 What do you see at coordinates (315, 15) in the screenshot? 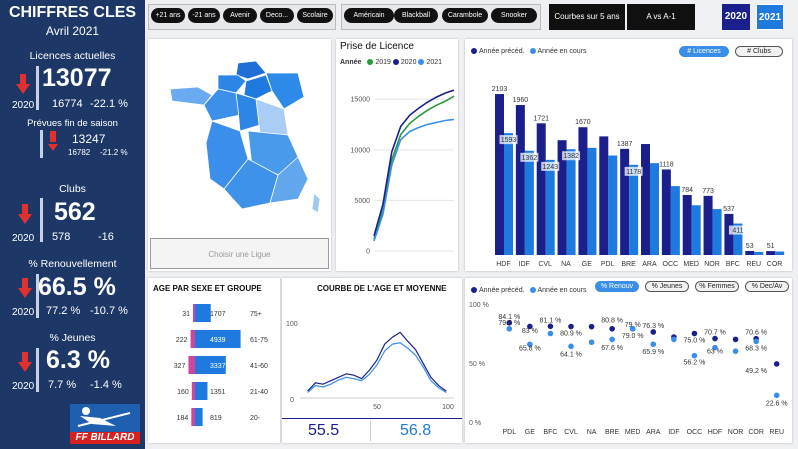
I see `filter-scolaire: Scolaire` at bounding box center [315, 15].